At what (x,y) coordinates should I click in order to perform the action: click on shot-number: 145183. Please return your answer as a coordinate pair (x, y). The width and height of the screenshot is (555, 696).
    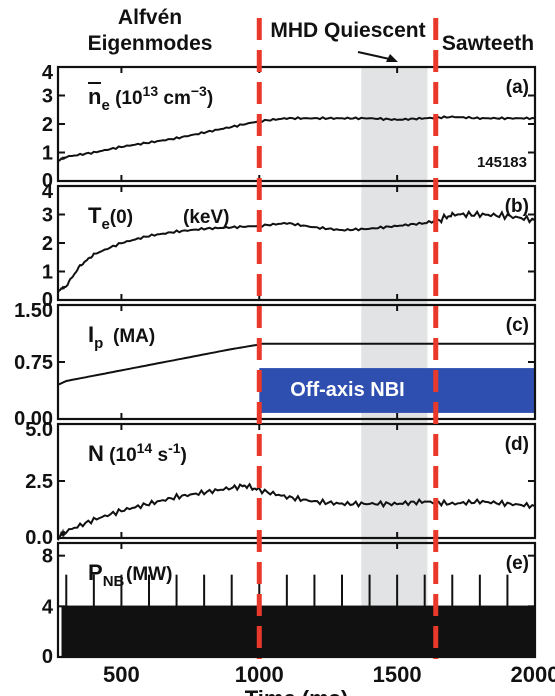
    Looking at the image, I should click on (502, 162).